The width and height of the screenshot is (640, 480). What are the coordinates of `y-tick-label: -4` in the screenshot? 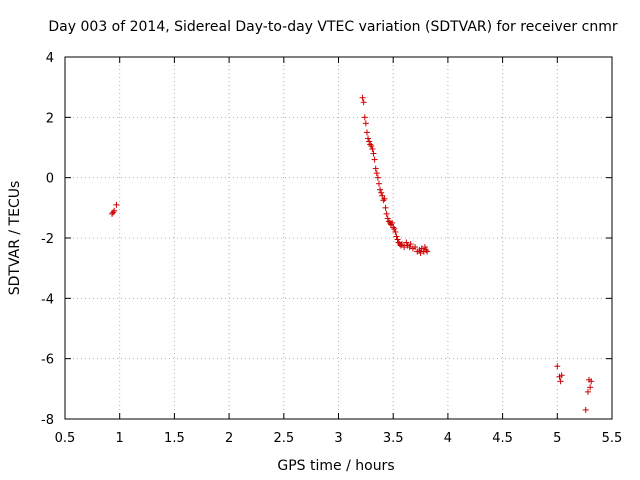 It's located at (47, 299).